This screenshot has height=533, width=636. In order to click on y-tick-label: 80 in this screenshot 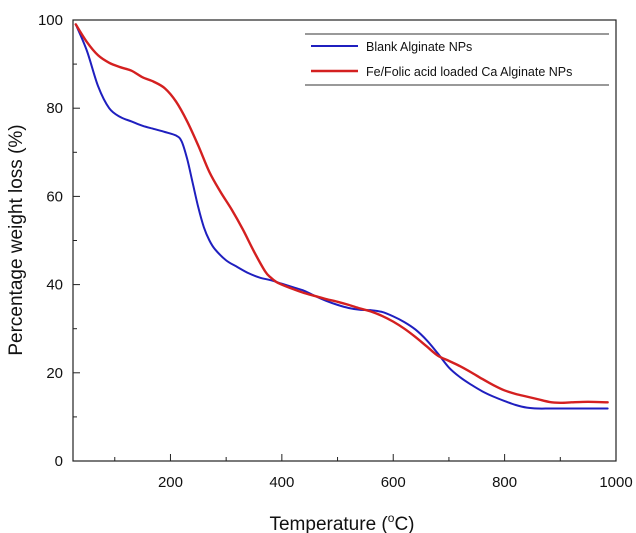, I will do `click(54, 108)`.